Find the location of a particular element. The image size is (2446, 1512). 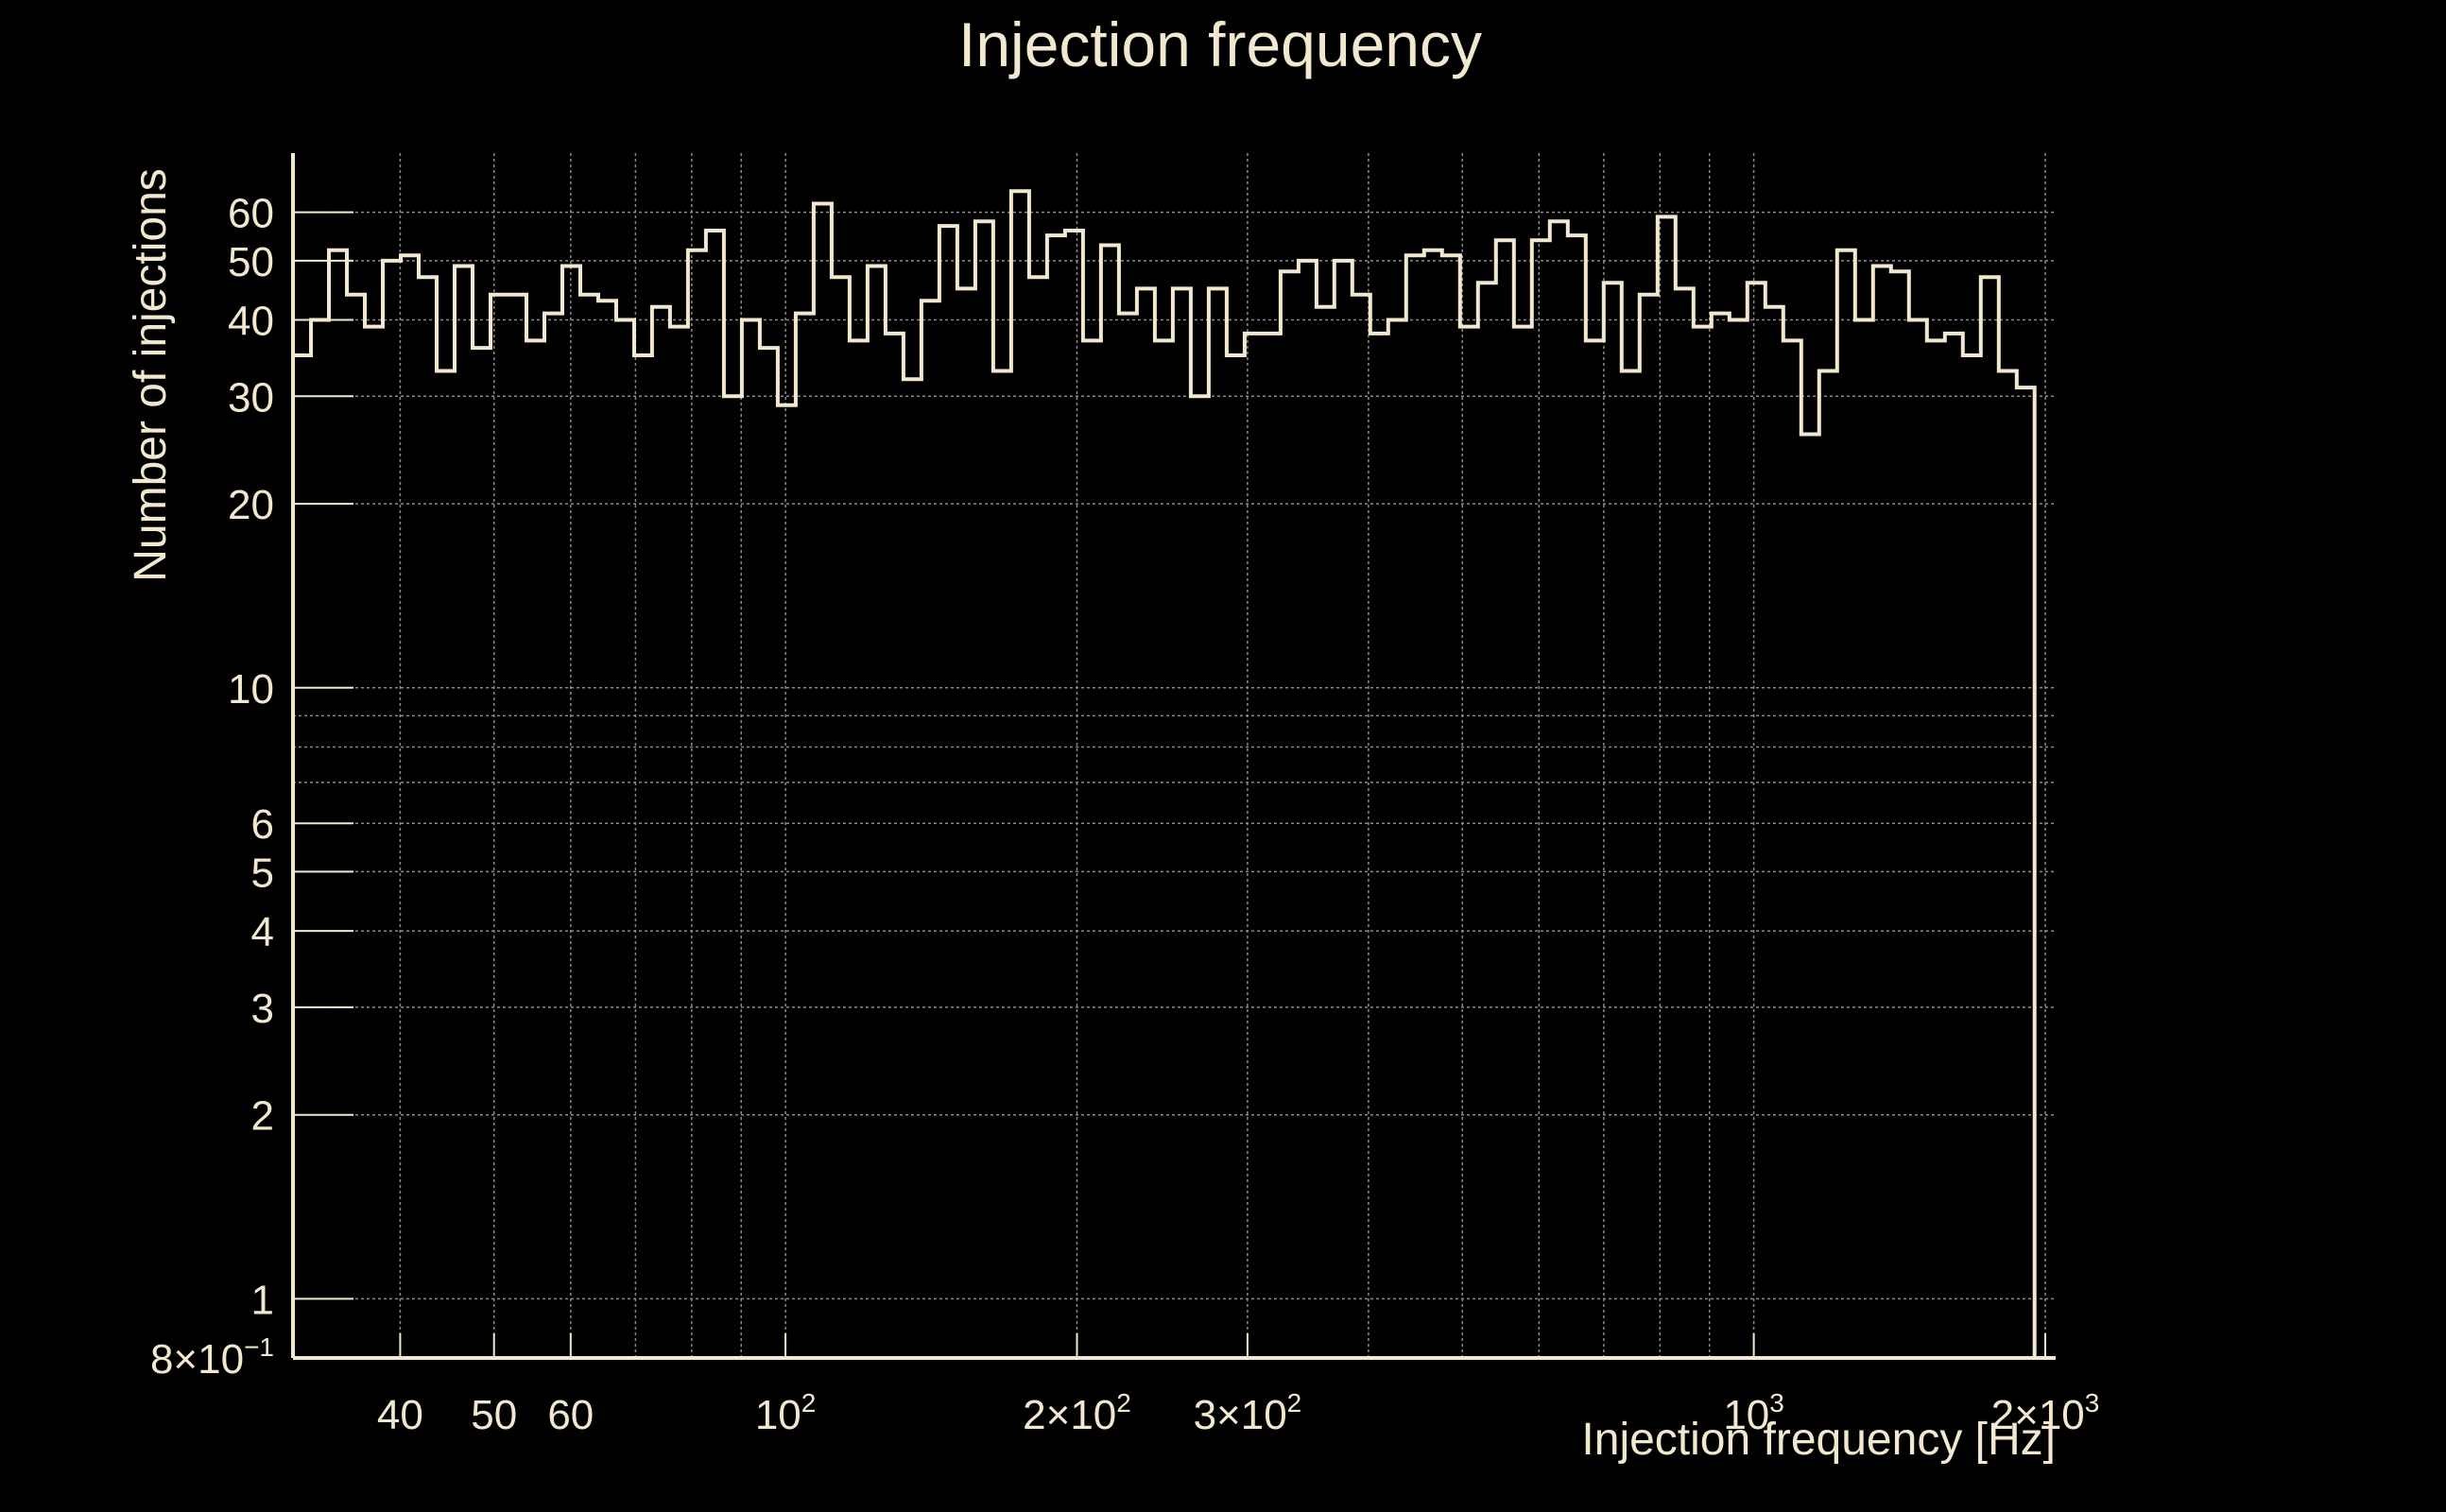

x-tick-label: 2×10² is located at coordinates (1077, 1413).